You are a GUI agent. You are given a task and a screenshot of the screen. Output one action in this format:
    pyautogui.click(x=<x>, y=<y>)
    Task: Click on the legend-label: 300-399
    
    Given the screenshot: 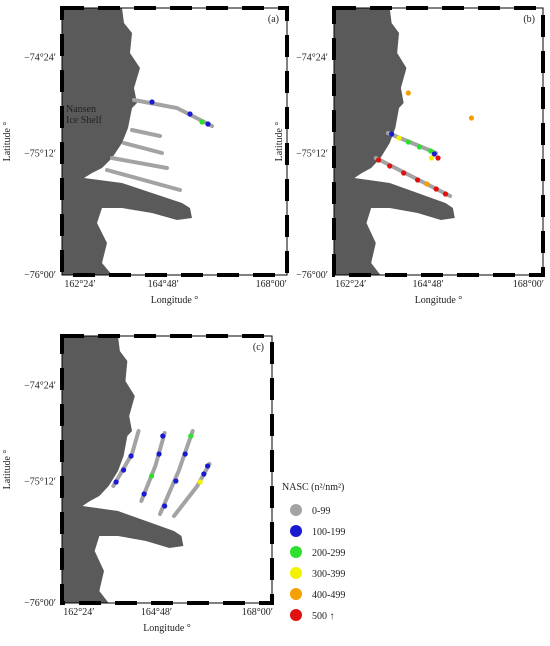 What is the action you would take?
    pyautogui.click(x=328, y=574)
    